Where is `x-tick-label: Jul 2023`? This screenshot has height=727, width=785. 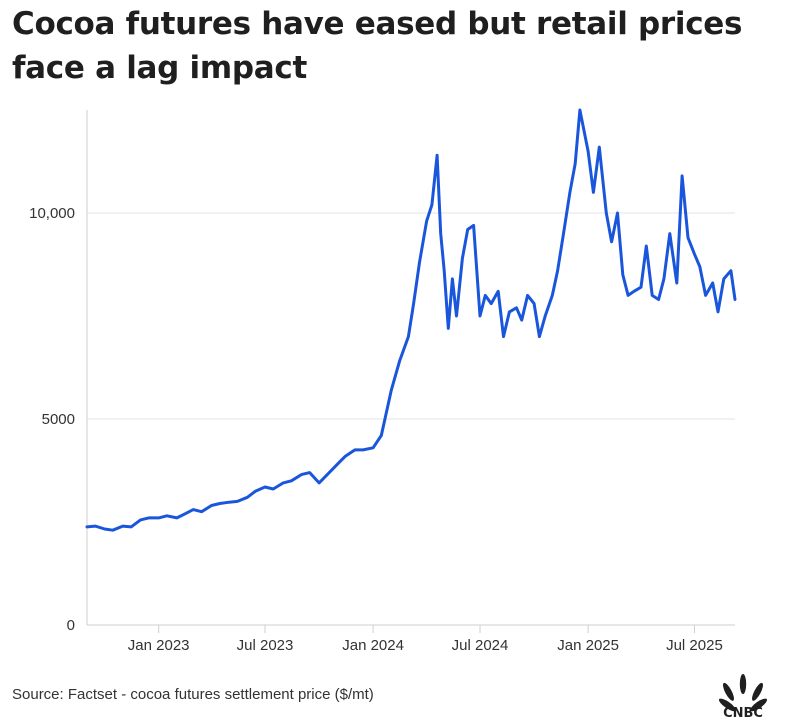 x-tick-label: Jul 2023 is located at coordinates (265, 645).